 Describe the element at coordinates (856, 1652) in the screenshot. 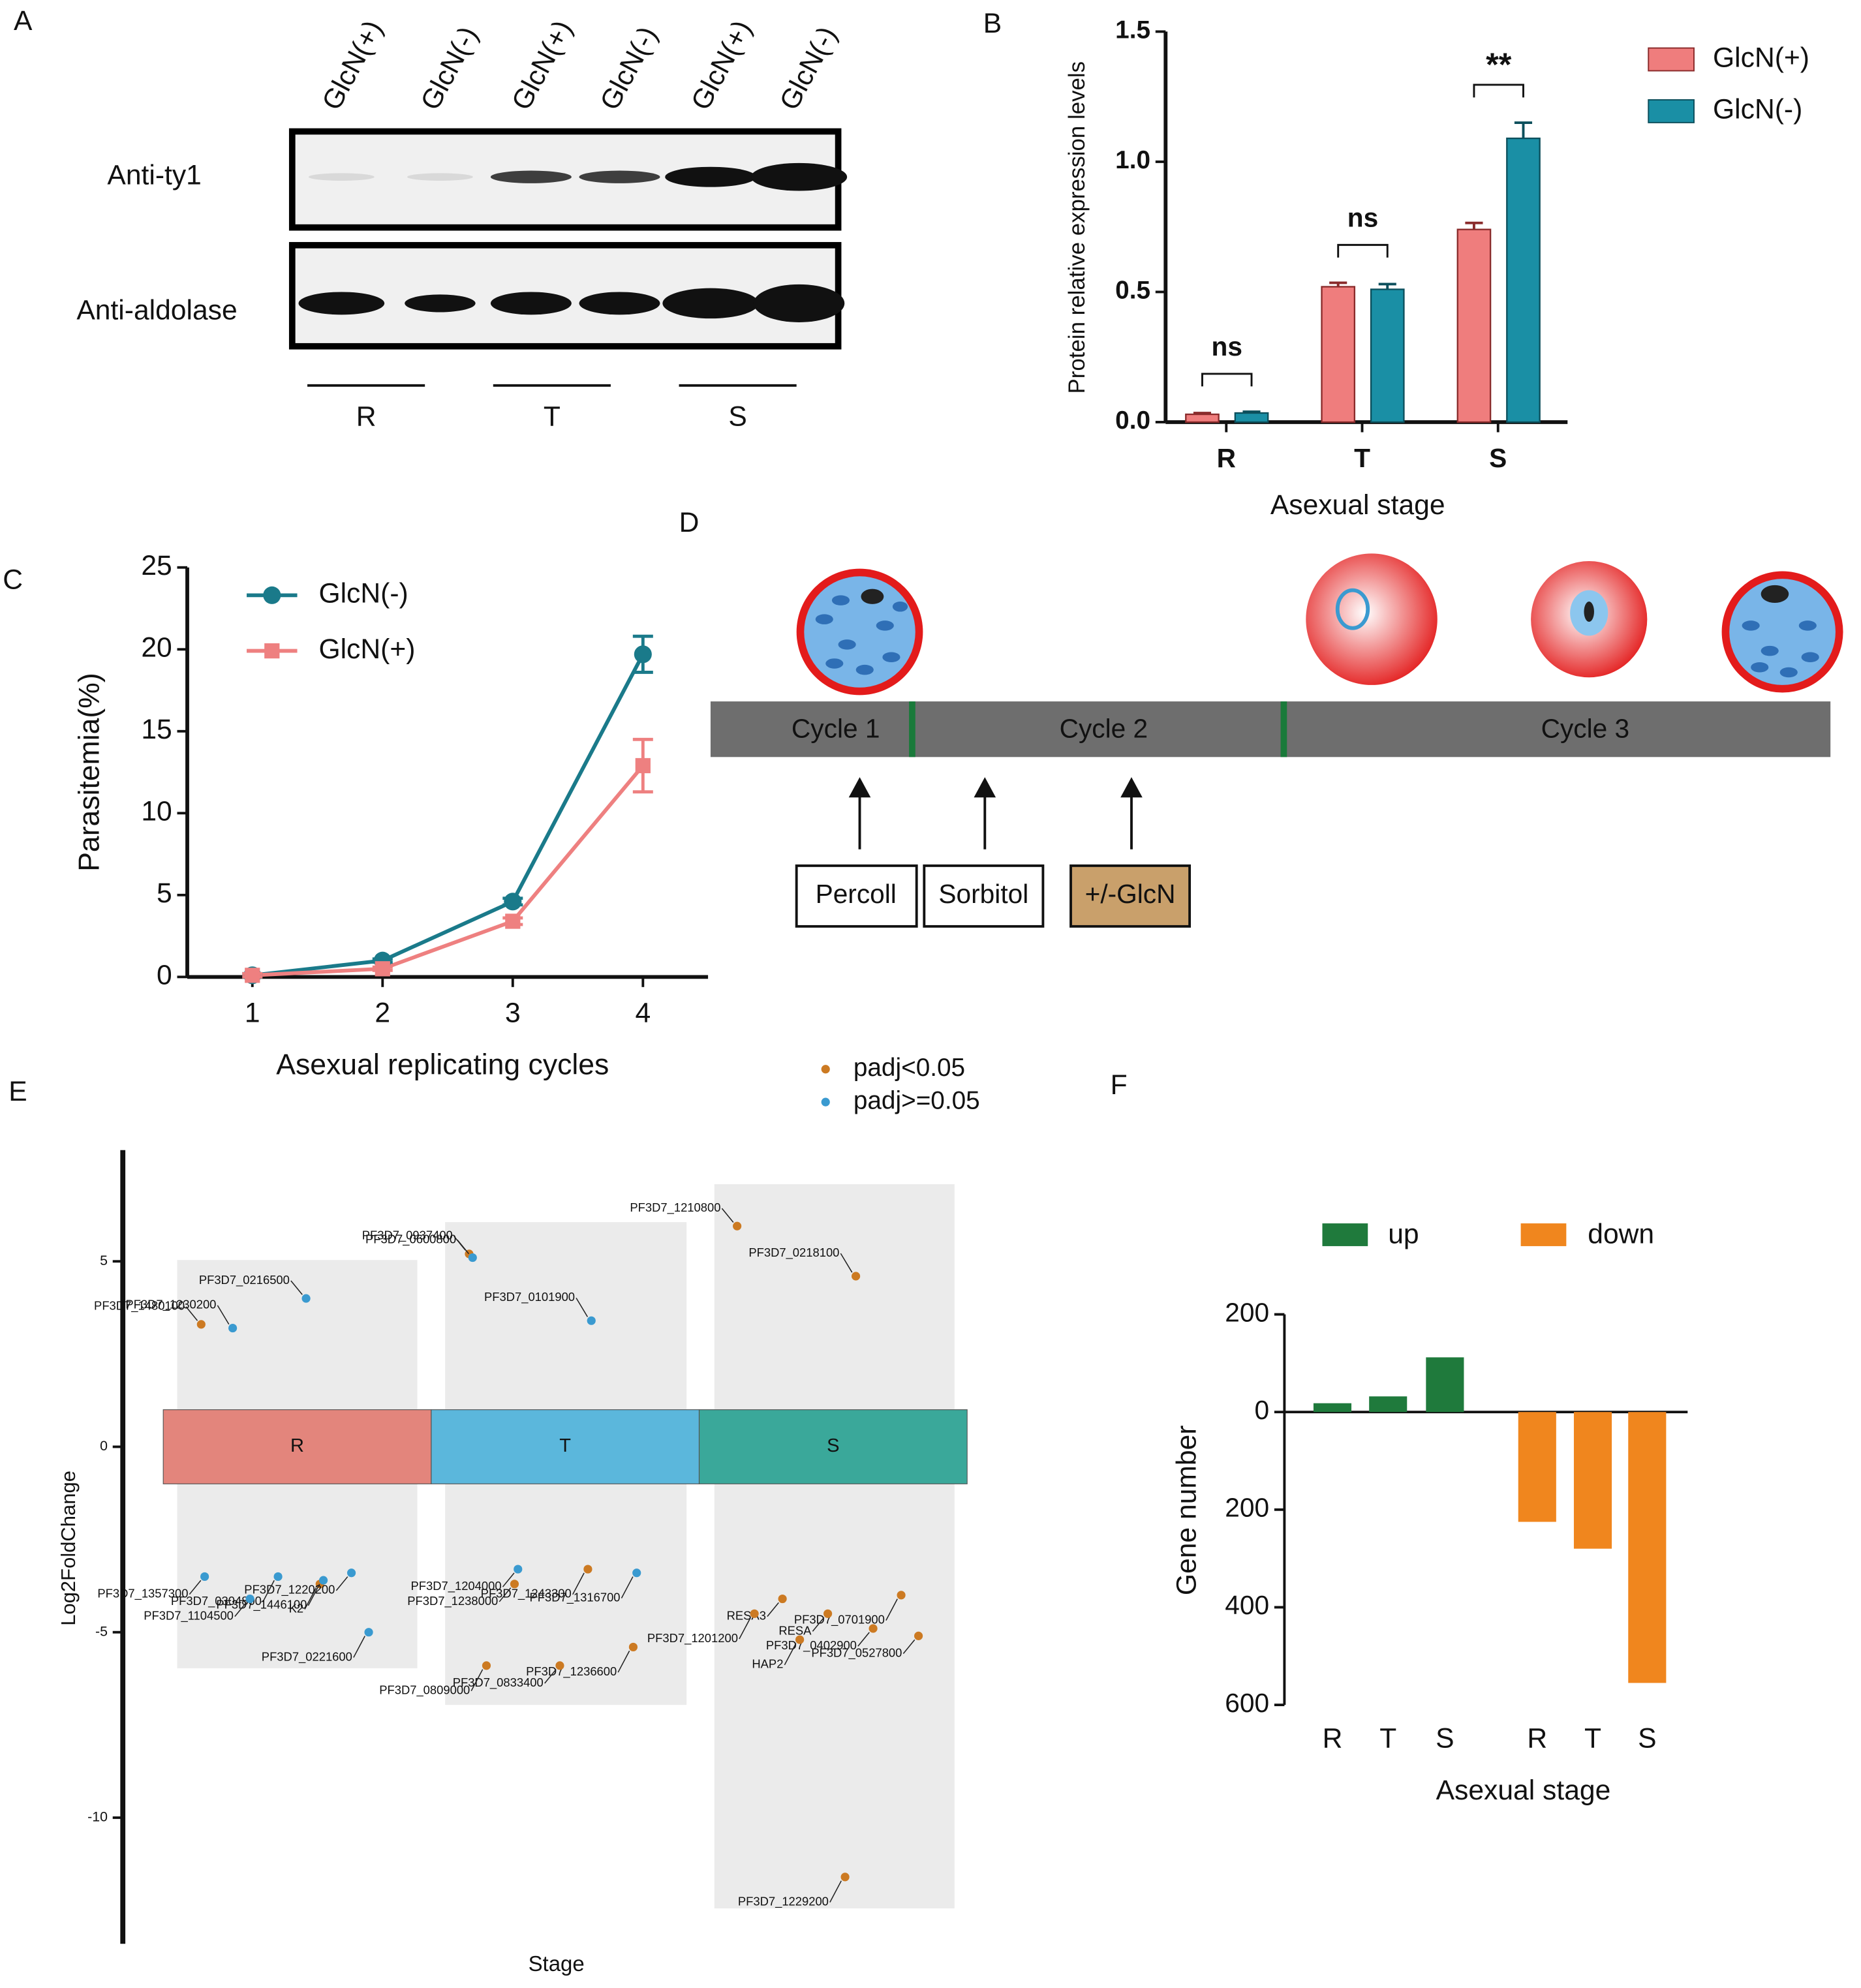

I see `point-label: PF3D7_0527800` at that location.